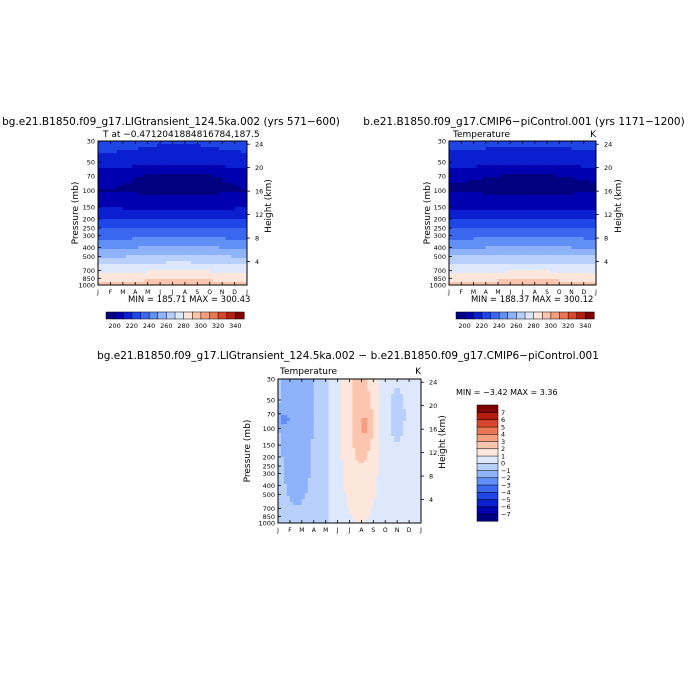 The width and height of the screenshot is (700, 700). I want to click on colorbar-swatch, so click(486, 315).